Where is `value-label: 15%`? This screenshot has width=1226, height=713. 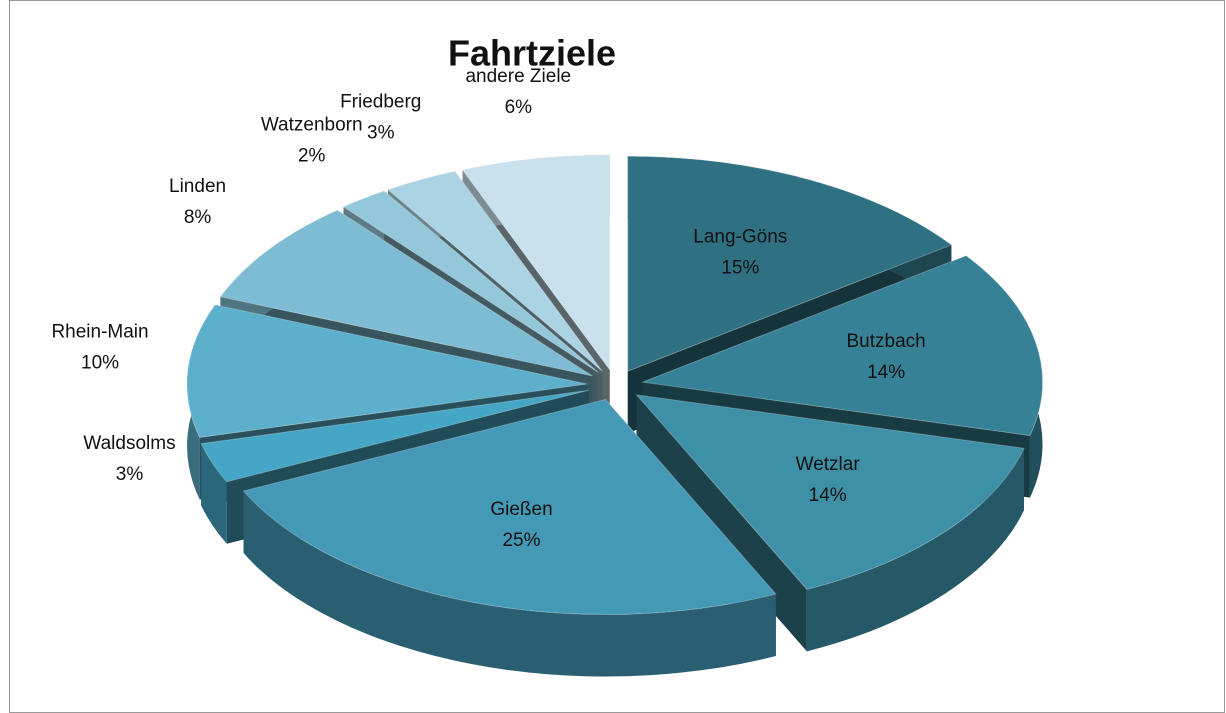 value-label: 15% is located at coordinates (740, 268).